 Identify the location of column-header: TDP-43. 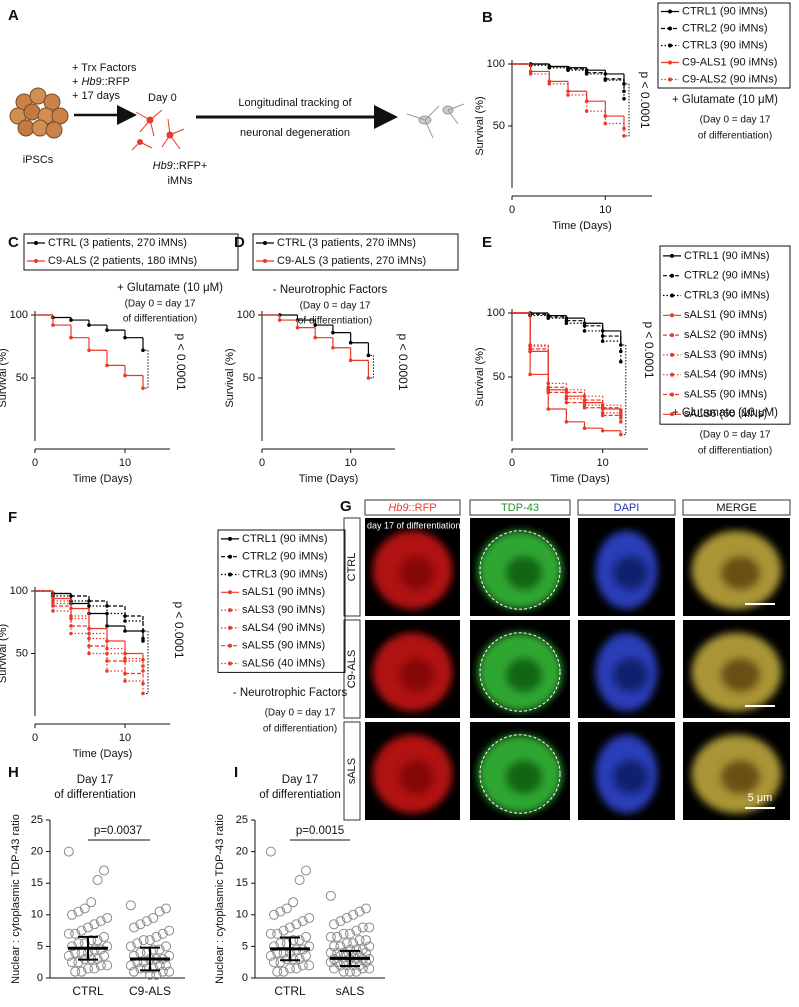
(520, 508).